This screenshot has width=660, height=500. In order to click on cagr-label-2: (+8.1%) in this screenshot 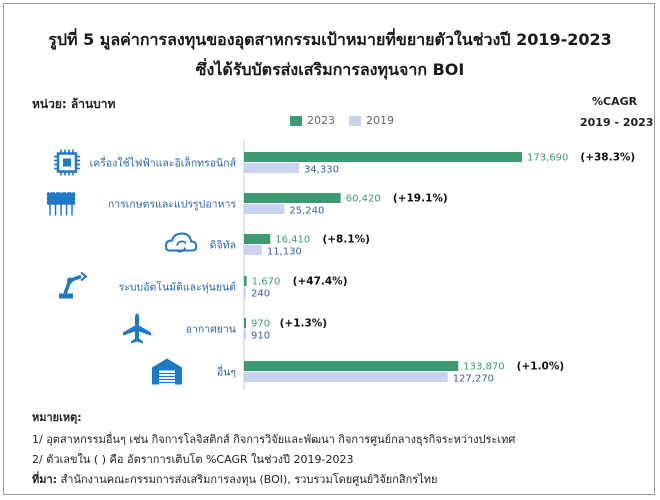, I will do `click(346, 240)`.